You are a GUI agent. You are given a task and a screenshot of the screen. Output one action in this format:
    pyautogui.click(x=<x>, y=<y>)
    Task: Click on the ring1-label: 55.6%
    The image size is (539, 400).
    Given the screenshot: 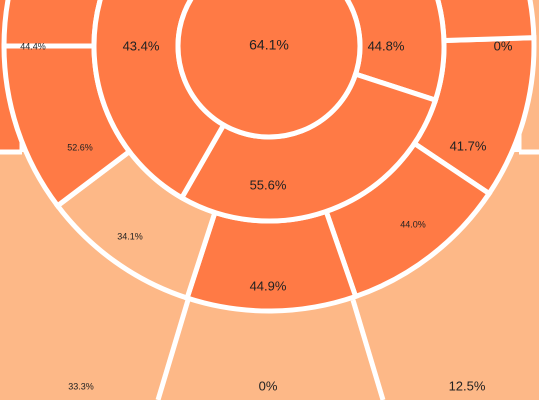 What is the action you would take?
    pyautogui.click(x=268, y=184)
    